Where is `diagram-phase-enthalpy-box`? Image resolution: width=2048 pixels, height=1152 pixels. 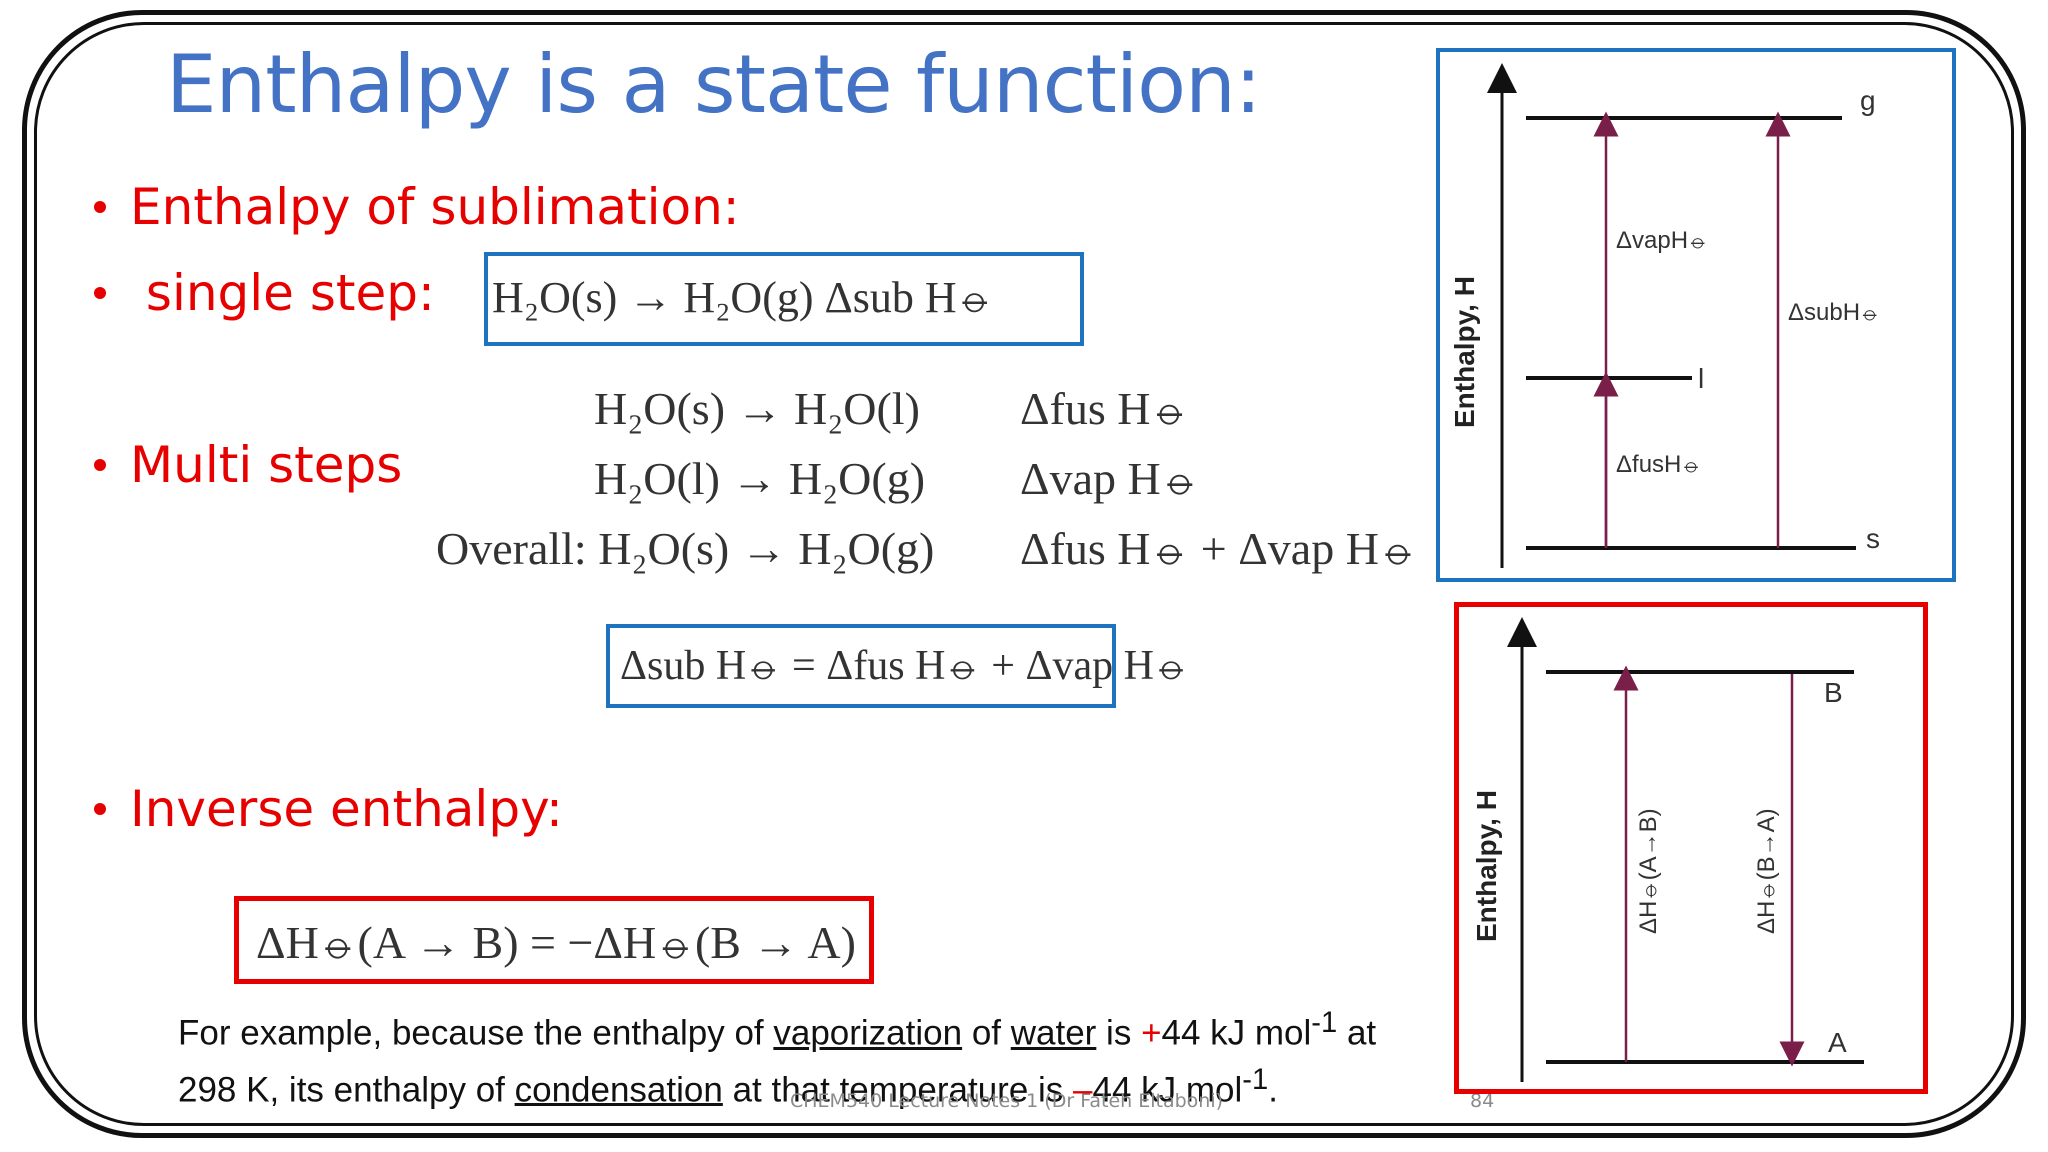 diagram-phase-enthalpy-box is located at coordinates (1696, 315).